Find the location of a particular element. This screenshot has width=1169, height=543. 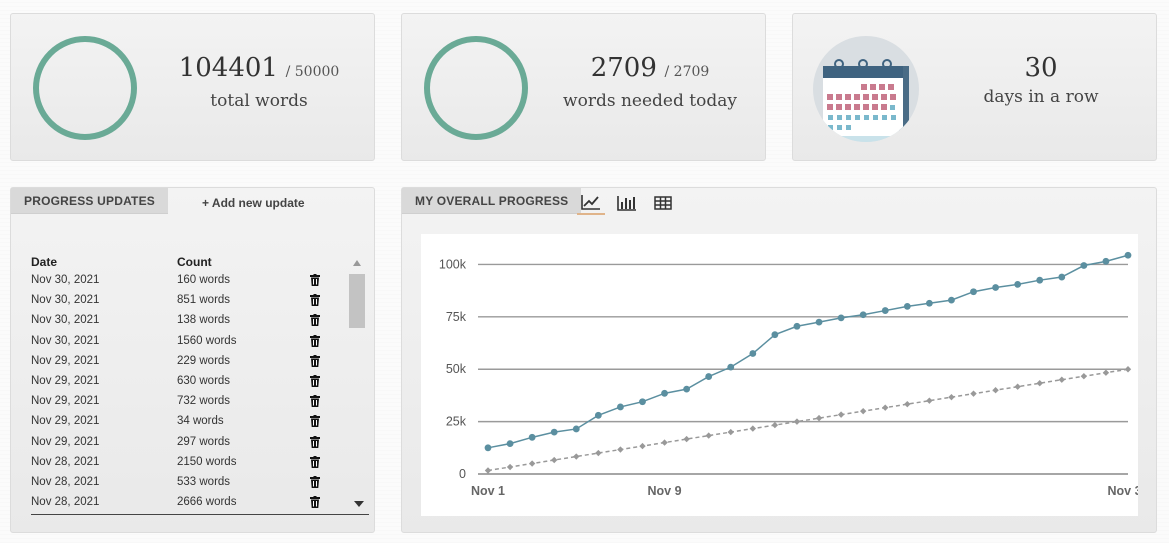

table-row: Nov 30, 2021 160 words is located at coordinates (190, 280).